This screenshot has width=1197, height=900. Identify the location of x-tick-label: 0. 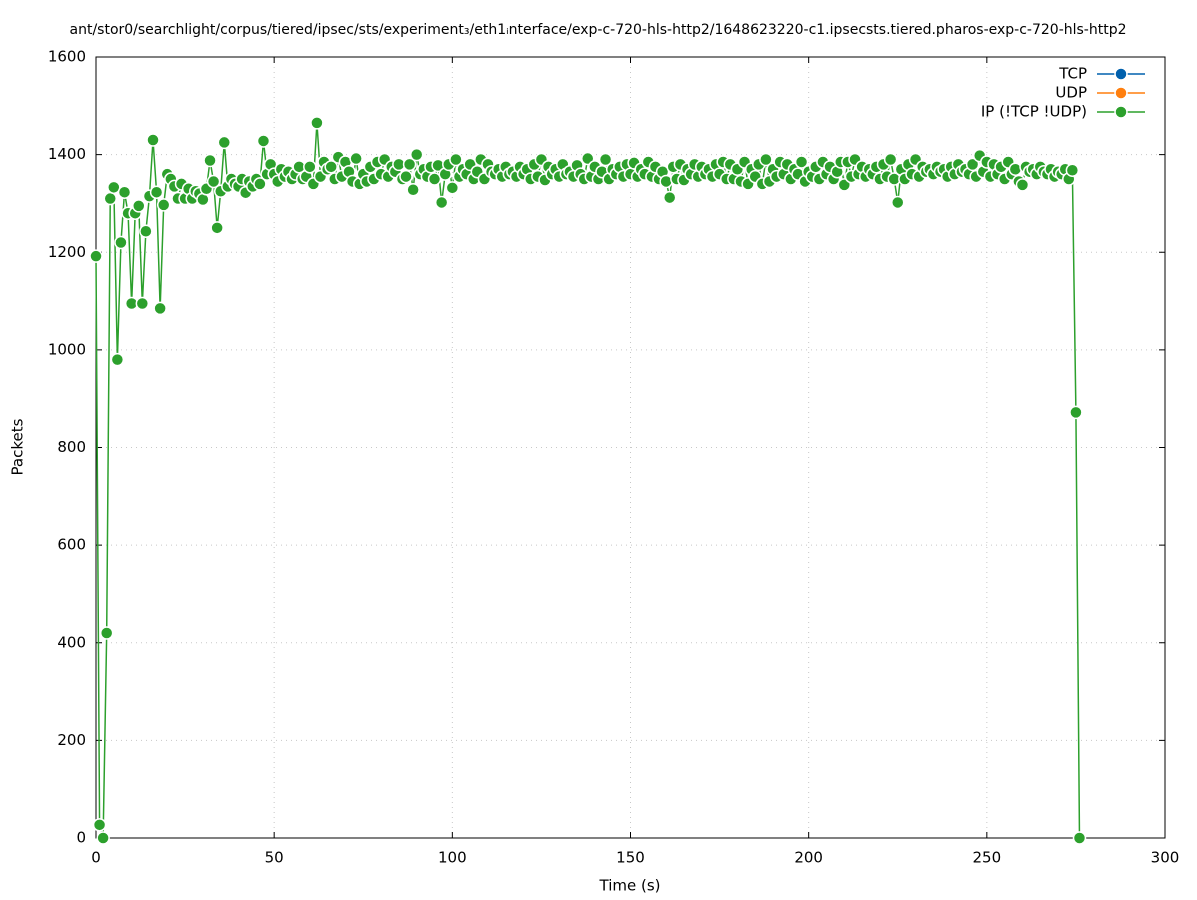
(96, 858).